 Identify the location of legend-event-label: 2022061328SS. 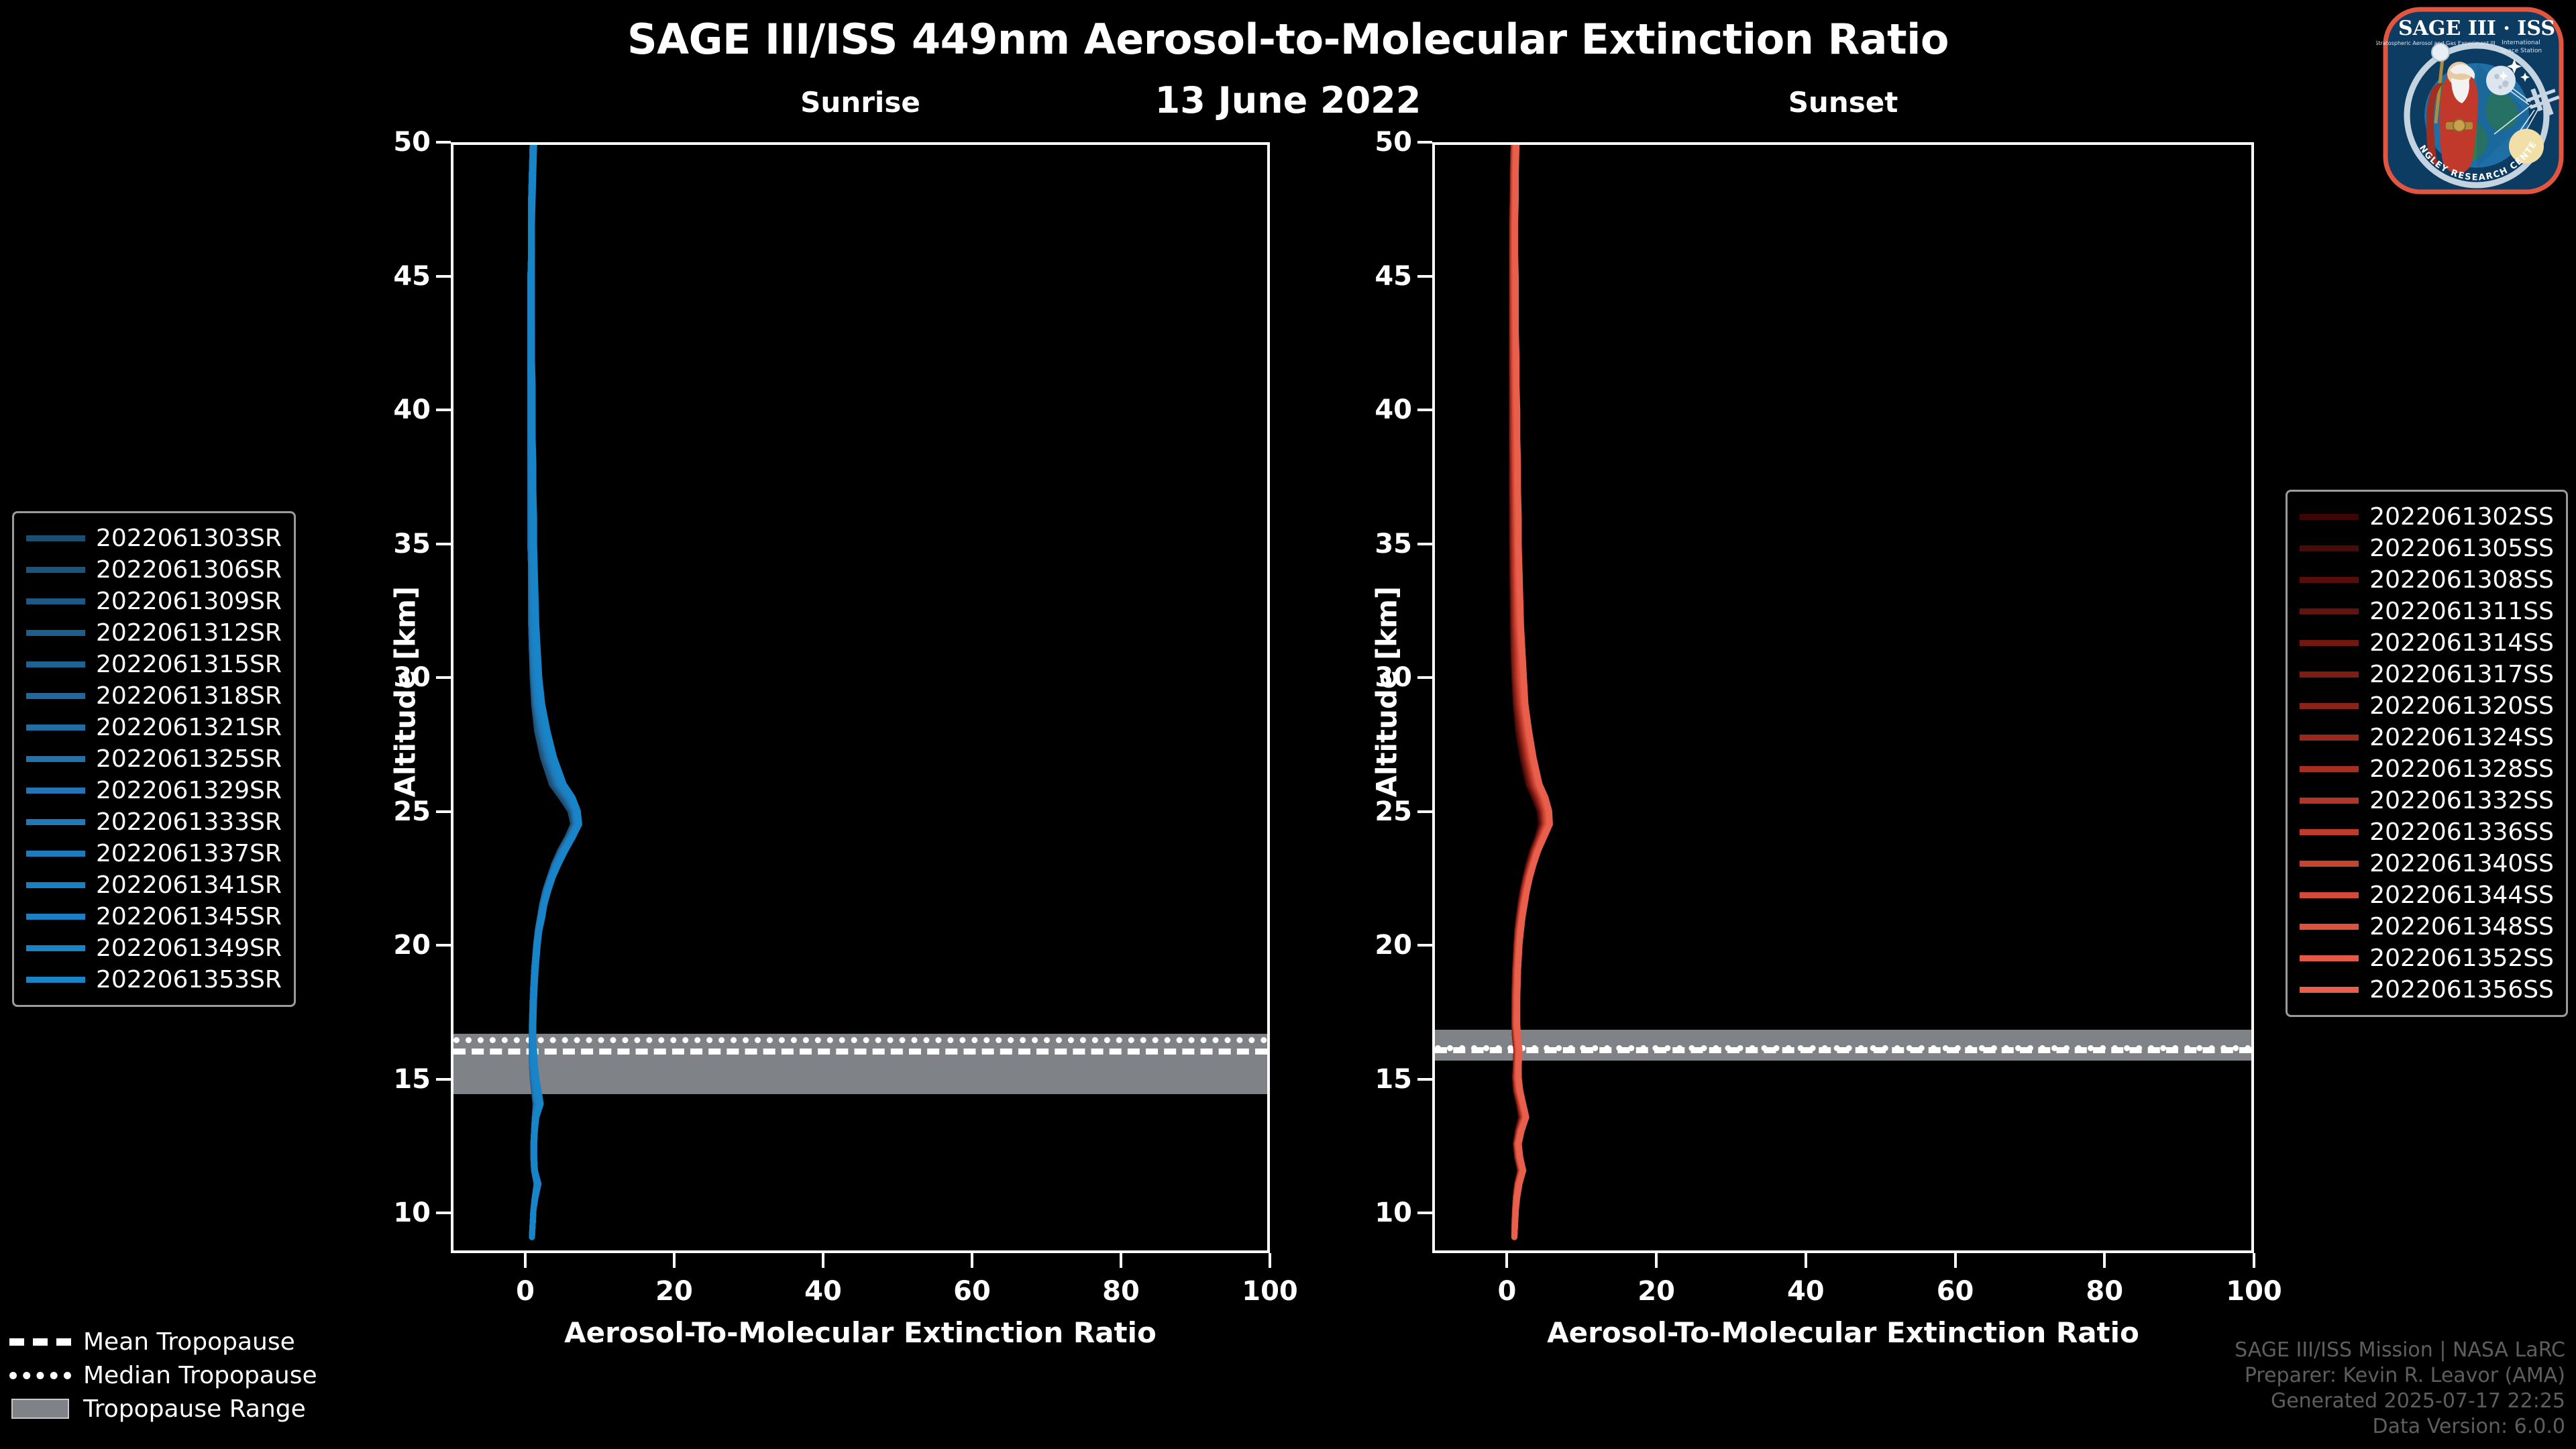
(2461, 769).